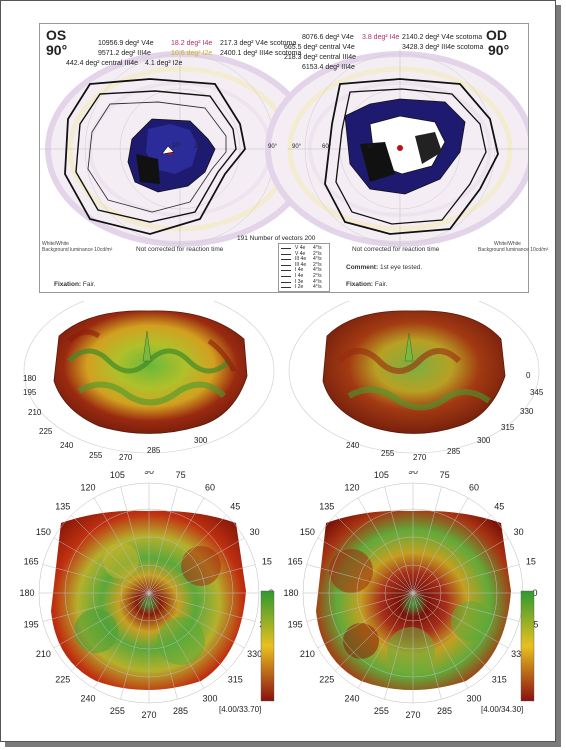  I want to click on surface-label: 315, so click(508, 427).